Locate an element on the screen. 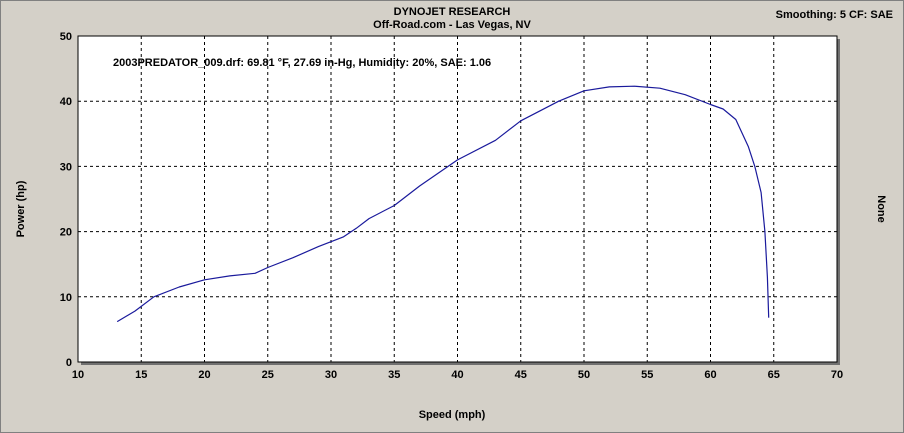 Image resolution: width=904 pixels, height=433 pixels. x-tick-label: 30 is located at coordinates (331, 375).